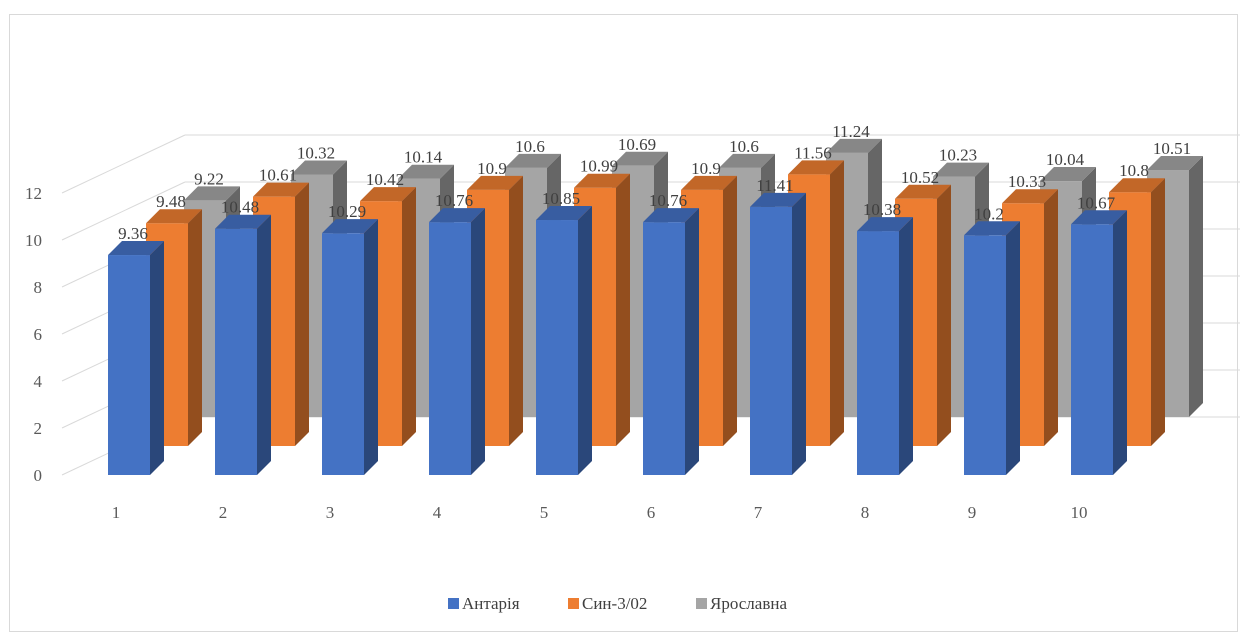  Describe the element at coordinates (1134, 170) in the screenshot. I see `data-label: 10.8` at that location.